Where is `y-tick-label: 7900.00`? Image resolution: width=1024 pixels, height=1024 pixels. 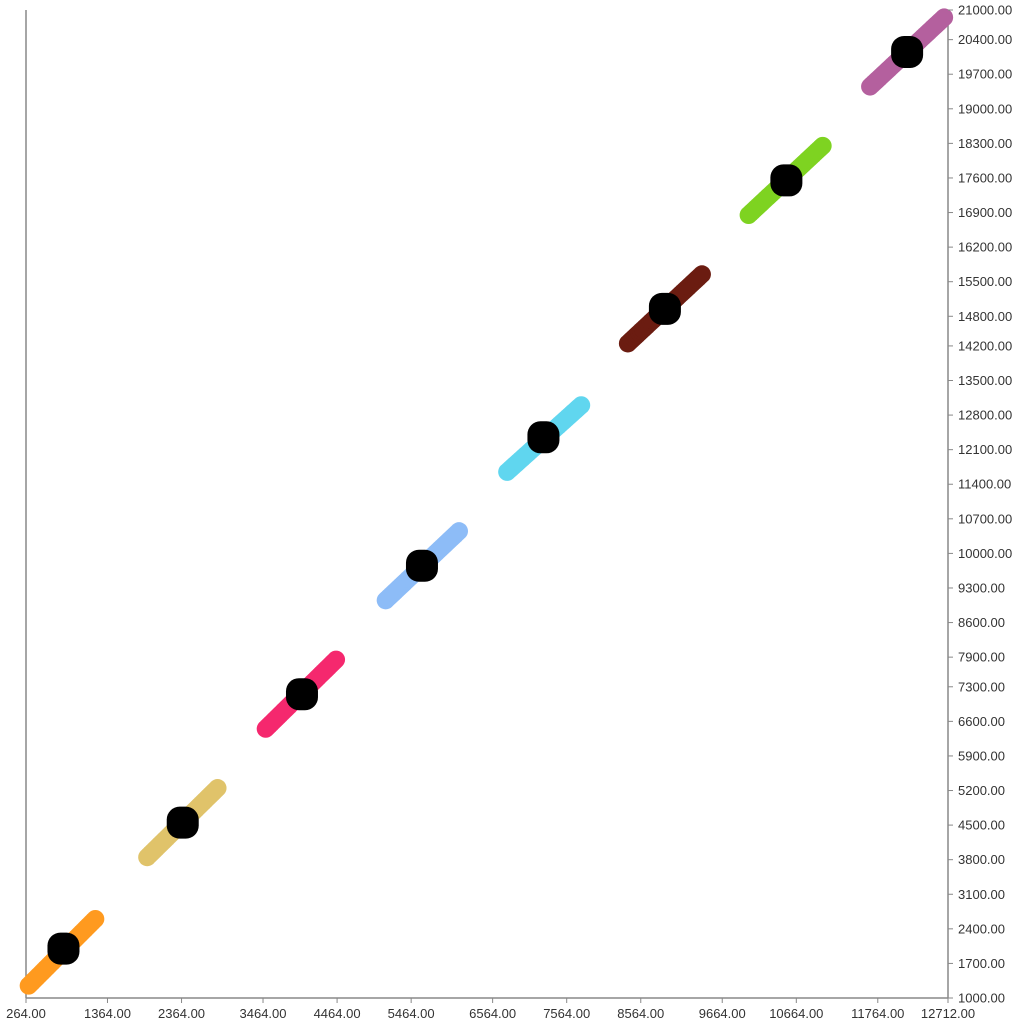 y-tick-label: 7900.00 is located at coordinates (981, 657).